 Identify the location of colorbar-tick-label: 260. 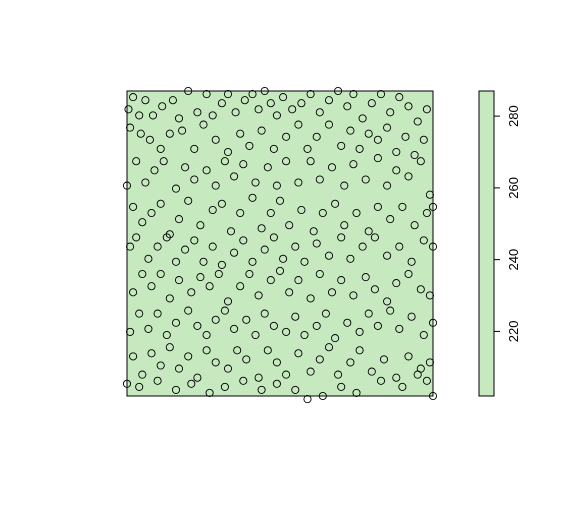
(513, 188).